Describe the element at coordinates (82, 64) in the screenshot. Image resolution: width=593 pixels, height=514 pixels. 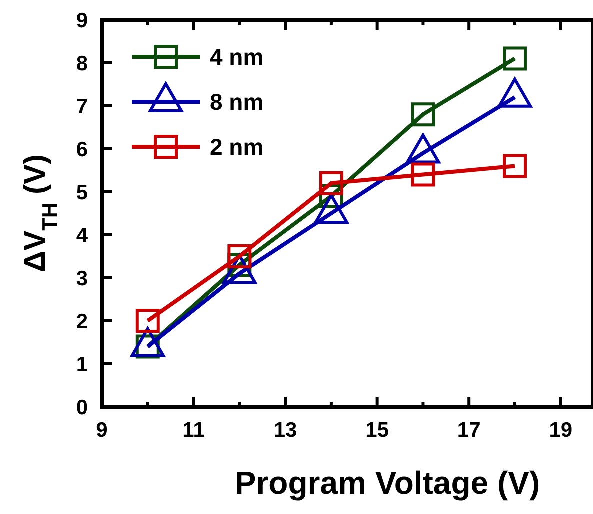
I see `y-tick-label: 8` at that location.